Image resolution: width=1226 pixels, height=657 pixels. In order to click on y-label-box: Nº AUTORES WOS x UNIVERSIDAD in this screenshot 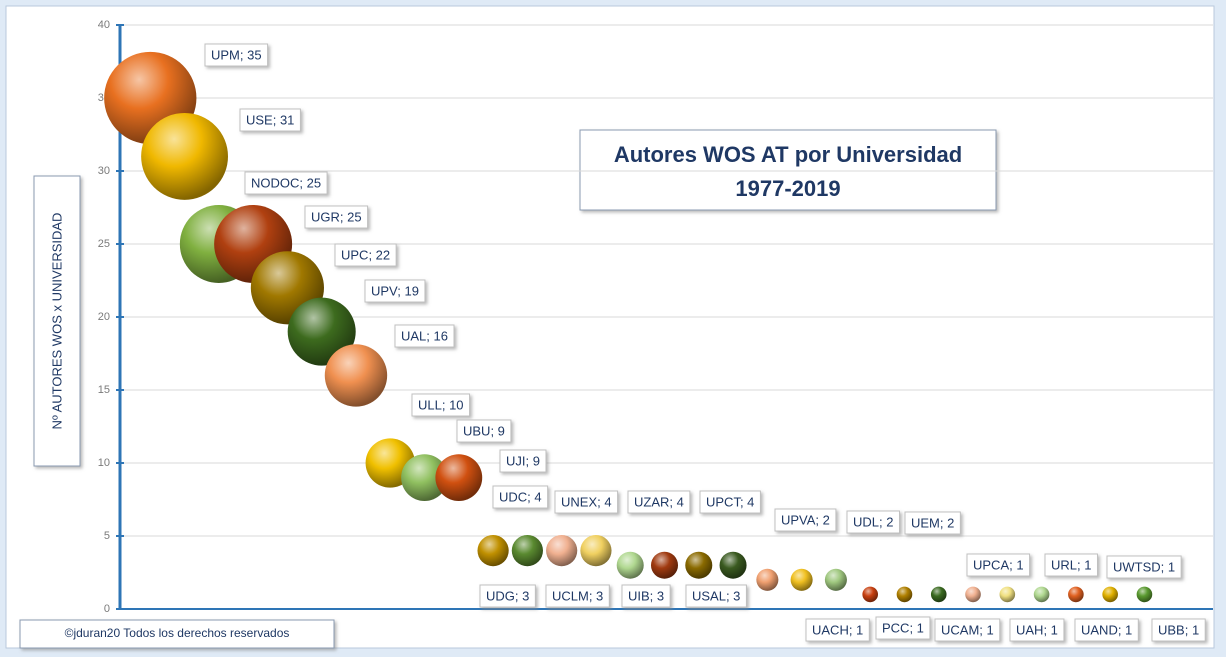, I will do `click(57, 321)`.